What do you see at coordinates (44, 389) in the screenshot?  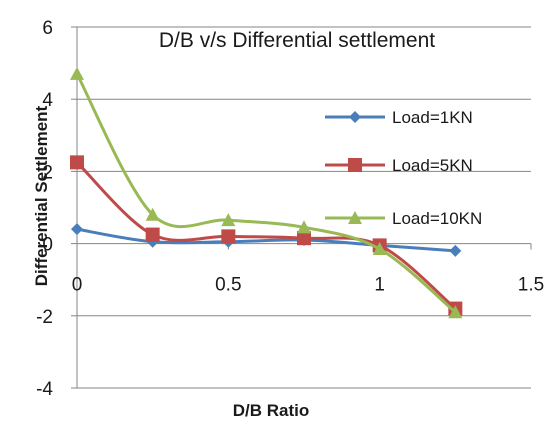 I see `y-tick-label: -4` at bounding box center [44, 389].